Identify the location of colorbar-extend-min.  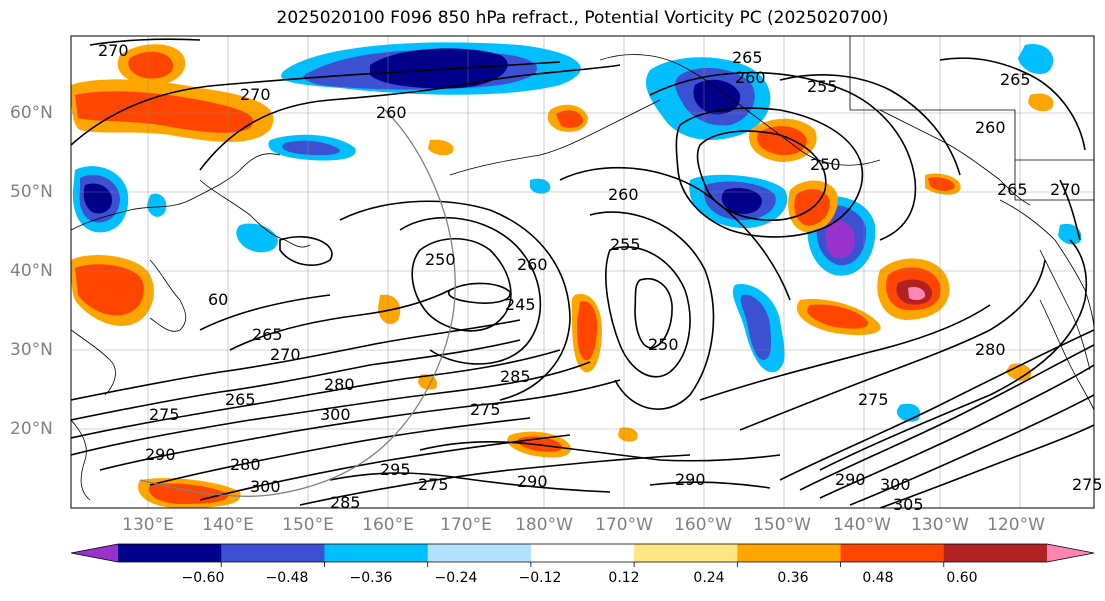
(94, 553).